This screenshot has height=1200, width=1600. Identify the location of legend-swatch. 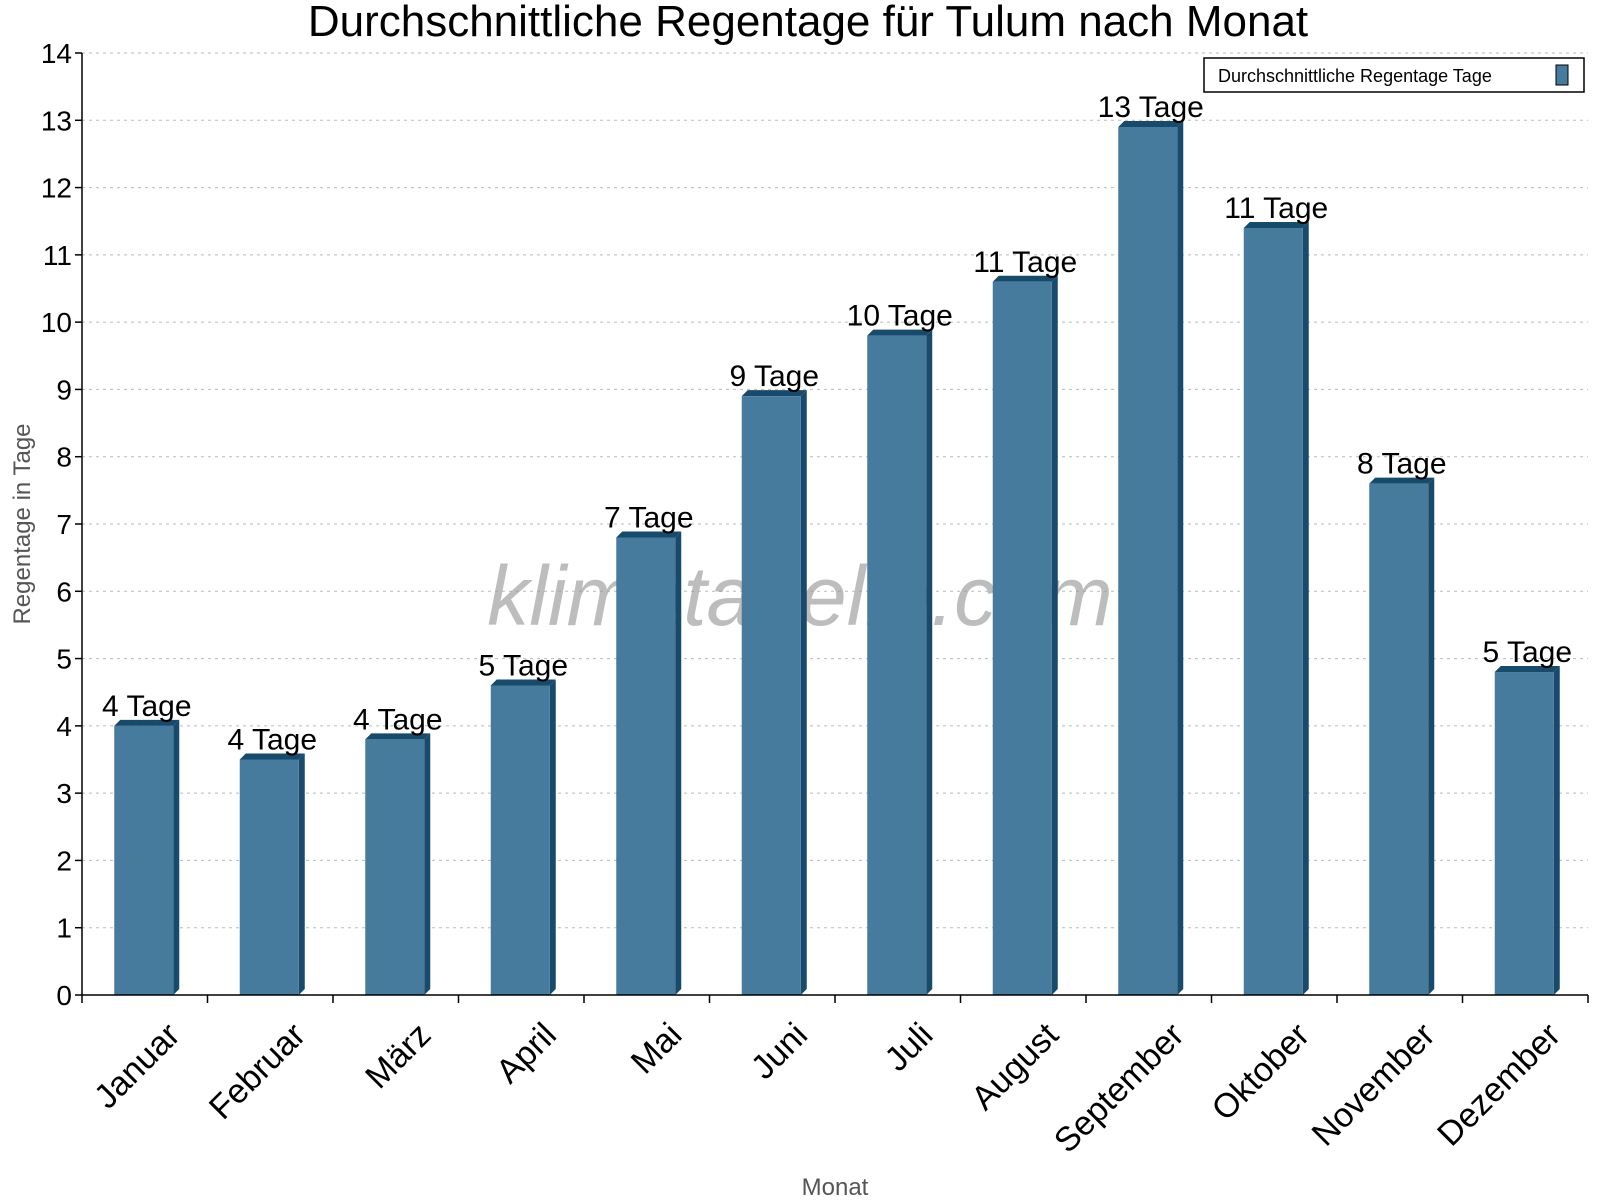
(1562, 75).